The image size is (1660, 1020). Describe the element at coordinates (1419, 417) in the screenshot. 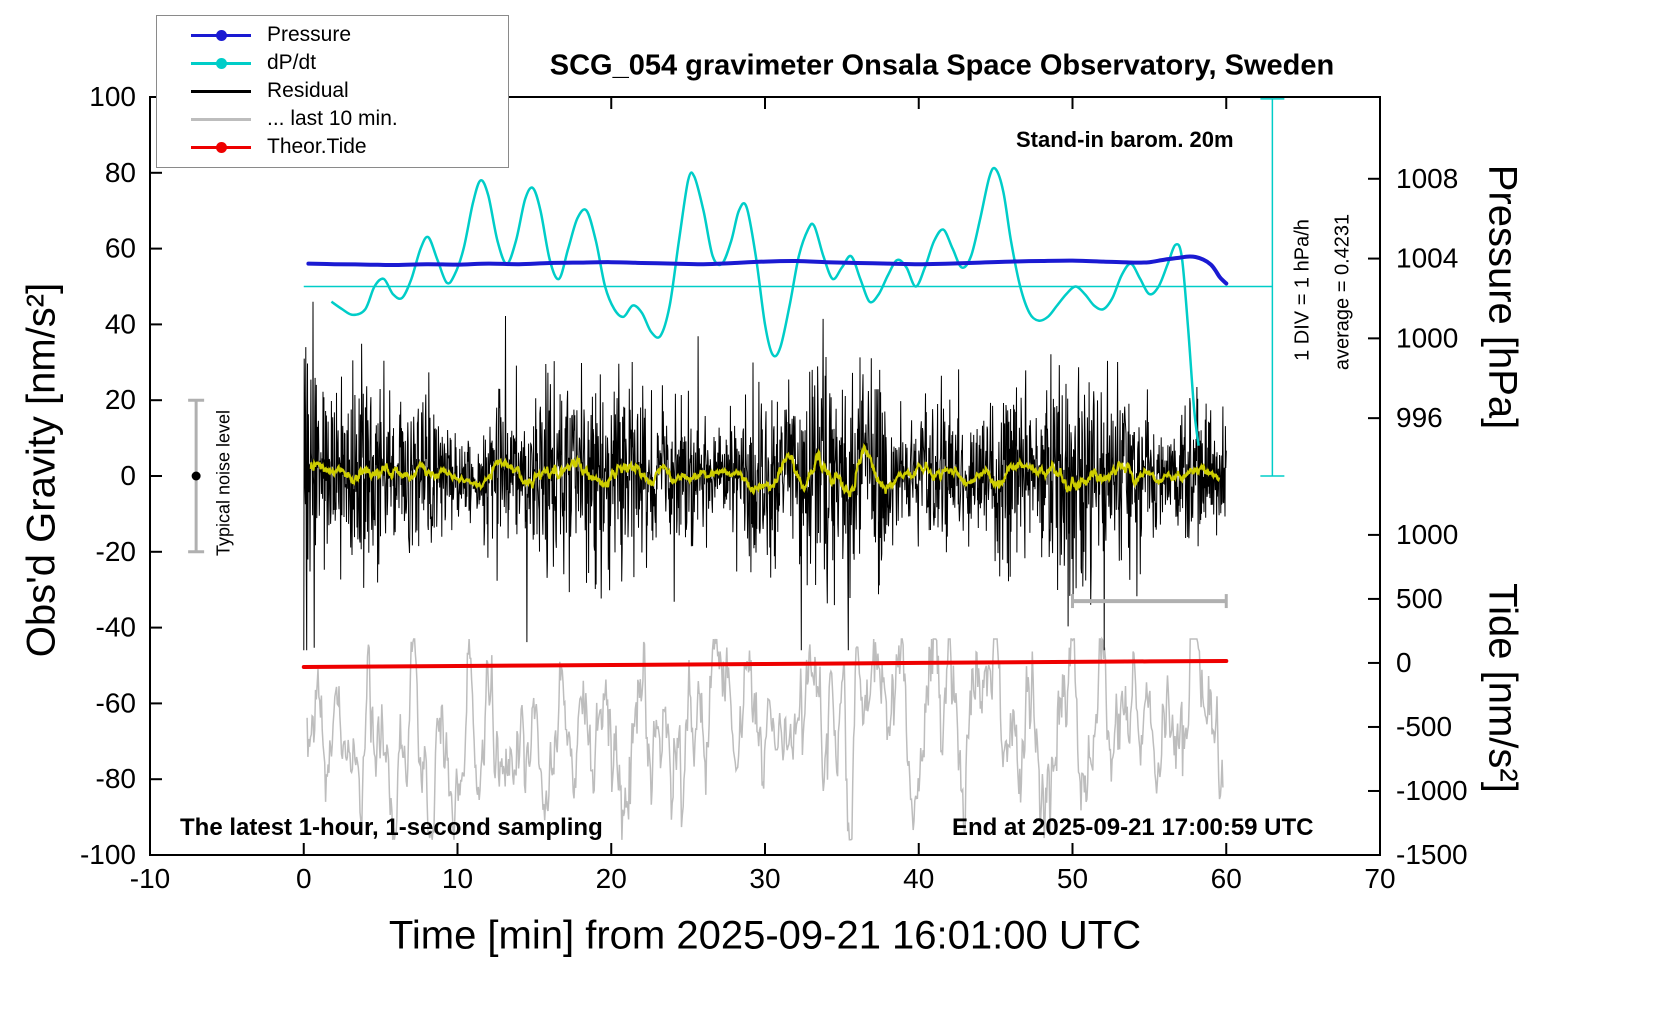

I see `pressure-tick-label: 996` at that location.